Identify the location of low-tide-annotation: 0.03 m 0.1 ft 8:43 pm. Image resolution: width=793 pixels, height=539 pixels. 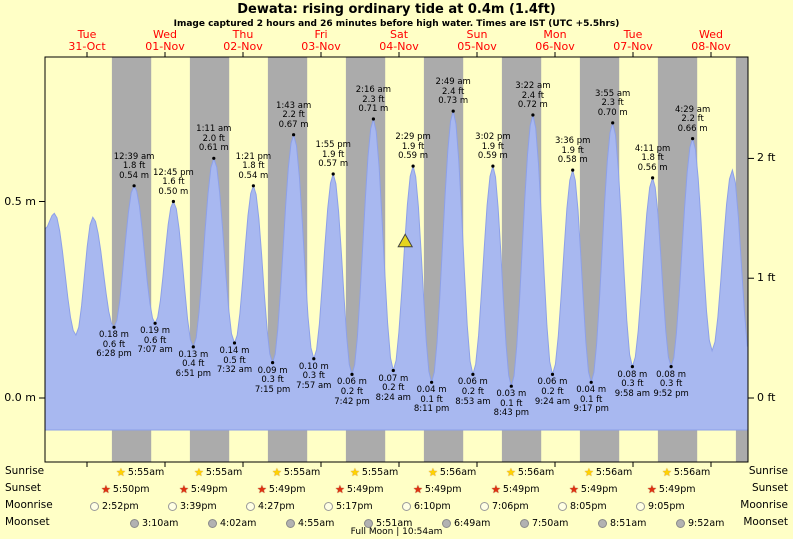
(511, 404).